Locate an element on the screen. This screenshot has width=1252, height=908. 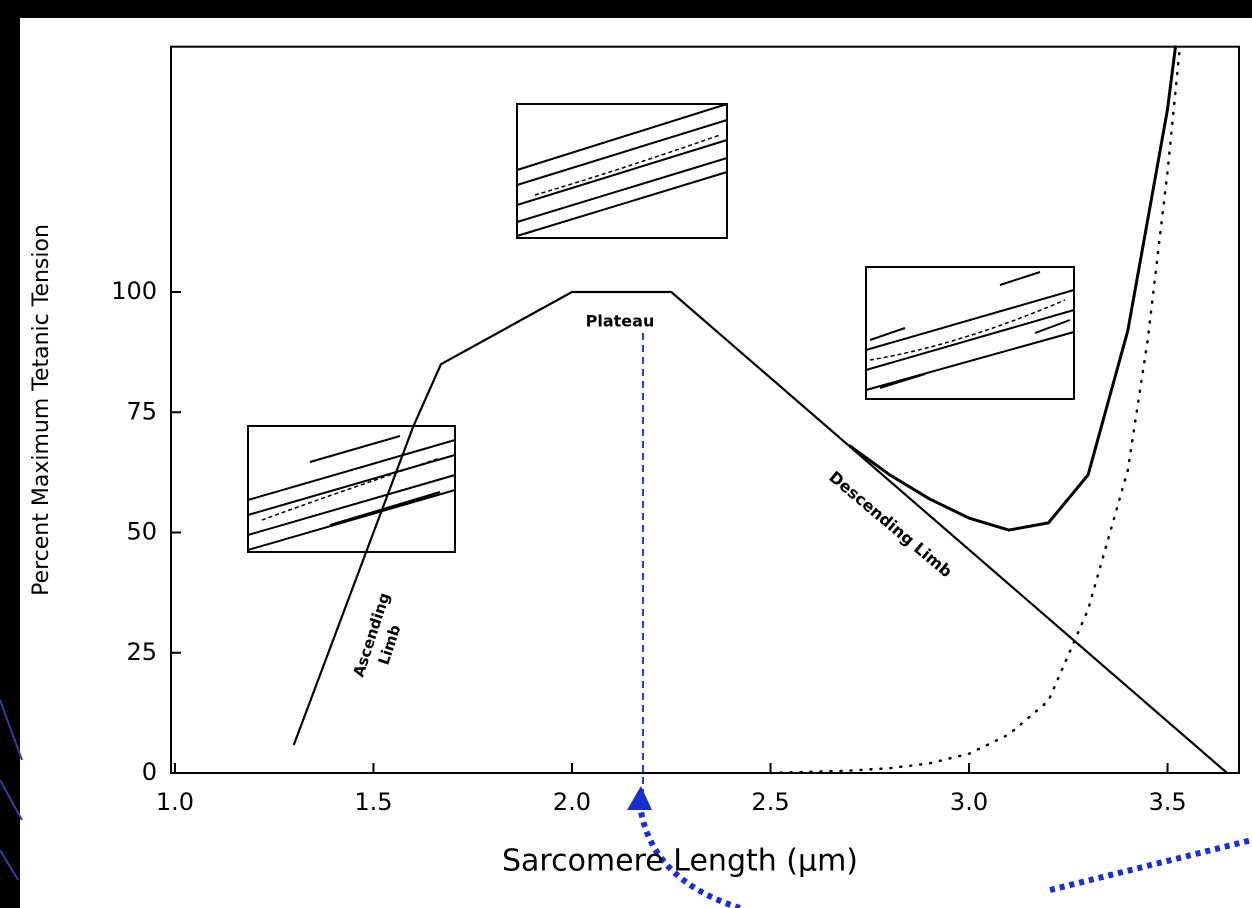
x-tick-label: 3.0 is located at coordinates (969, 802).